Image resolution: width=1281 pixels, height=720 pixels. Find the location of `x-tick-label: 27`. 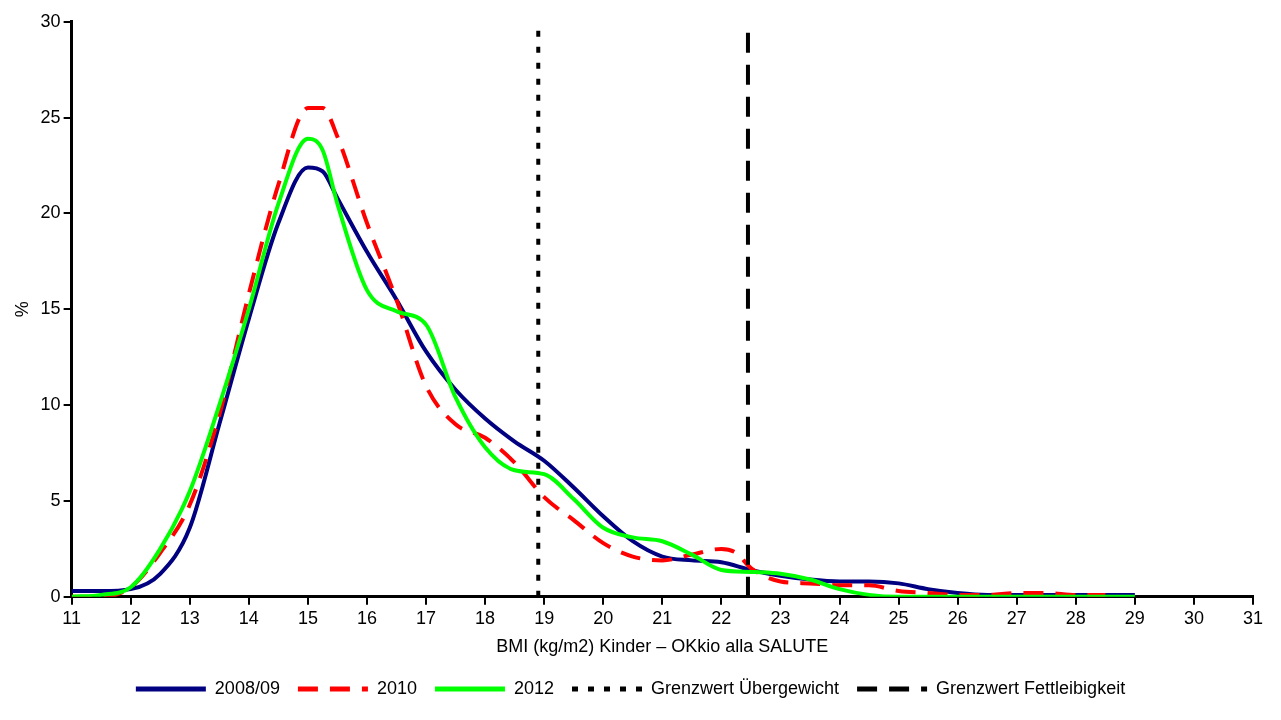

x-tick-label: 27 is located at coordinates (1016, 617).